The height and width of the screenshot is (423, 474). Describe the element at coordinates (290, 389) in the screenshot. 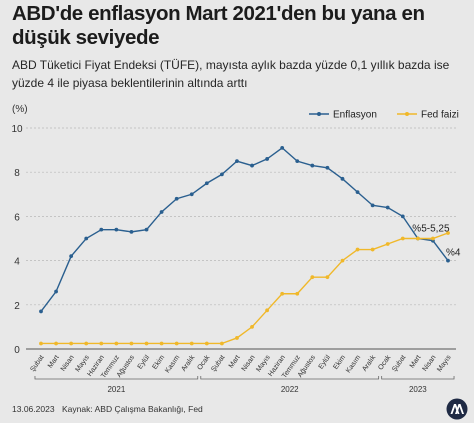

I see `year-label: 2022` at that location.